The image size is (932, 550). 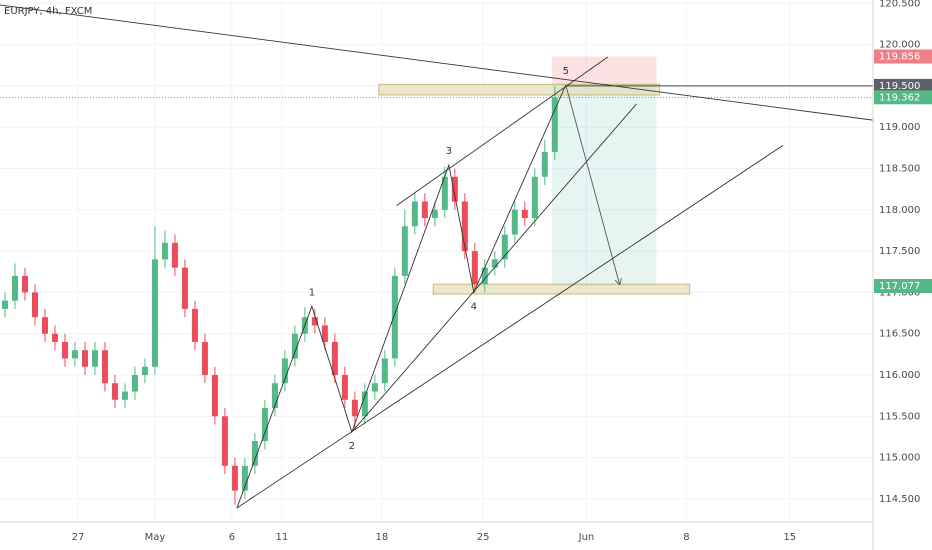 I want to click on x-tick-label: 8, so click(x=686, y=537).